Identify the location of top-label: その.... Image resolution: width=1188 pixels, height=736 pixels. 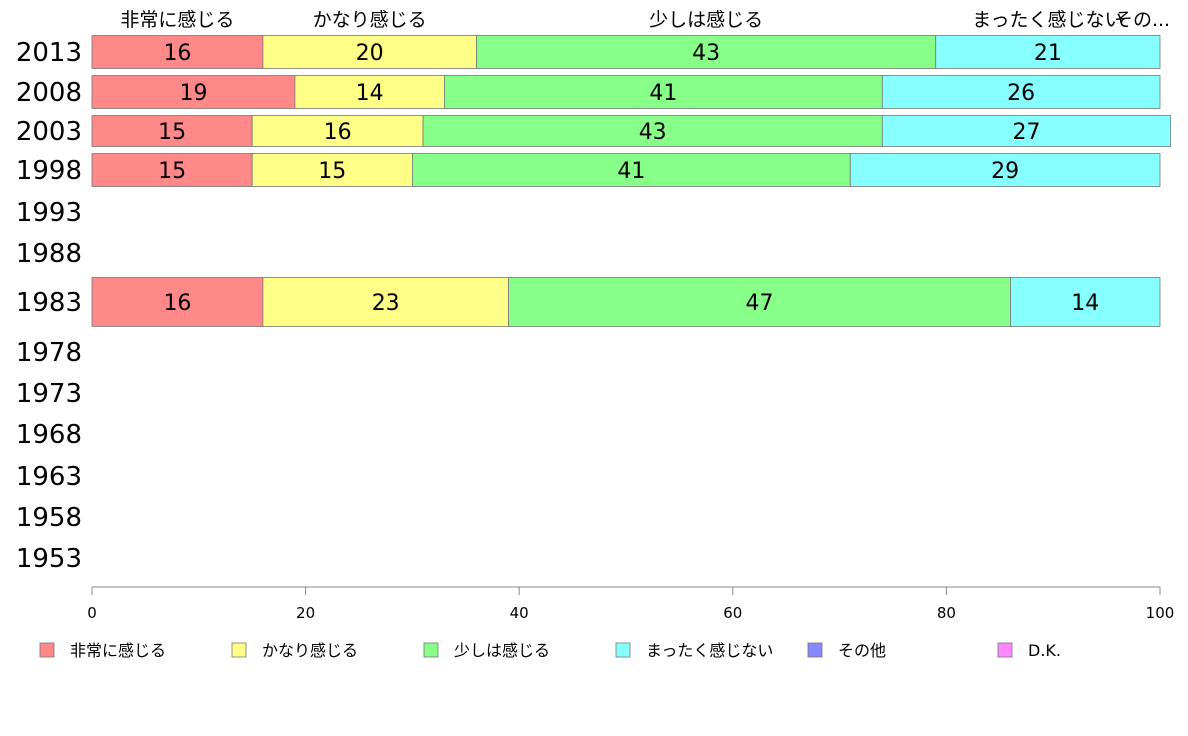
(1142, 20).